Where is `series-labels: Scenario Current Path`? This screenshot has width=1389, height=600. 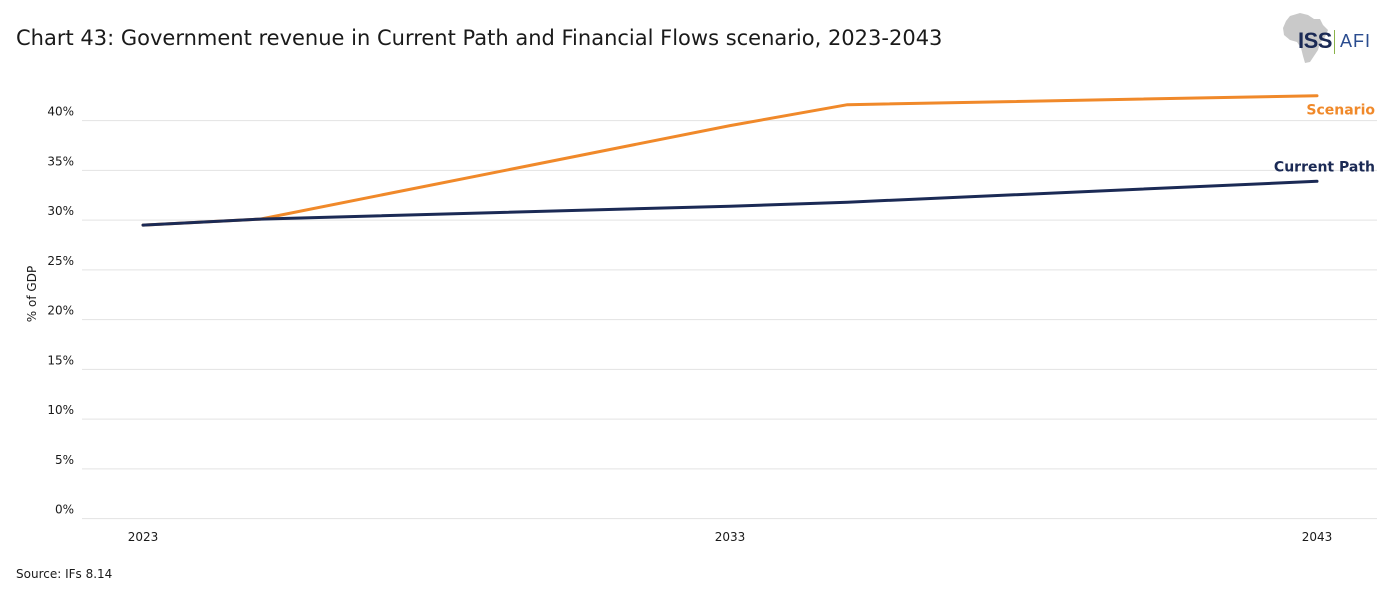 series-labels: Scenario Current Path is located at coordinates (1324, 139).